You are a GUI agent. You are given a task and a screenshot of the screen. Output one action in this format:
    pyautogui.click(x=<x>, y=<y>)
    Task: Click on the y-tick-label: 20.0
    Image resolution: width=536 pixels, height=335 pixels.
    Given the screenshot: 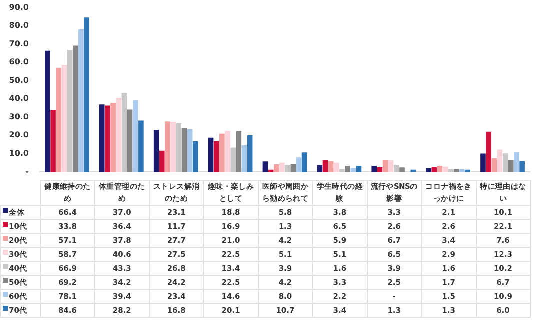 What is the action you would take?
    pyautogui.click(x=19, y=135)
    